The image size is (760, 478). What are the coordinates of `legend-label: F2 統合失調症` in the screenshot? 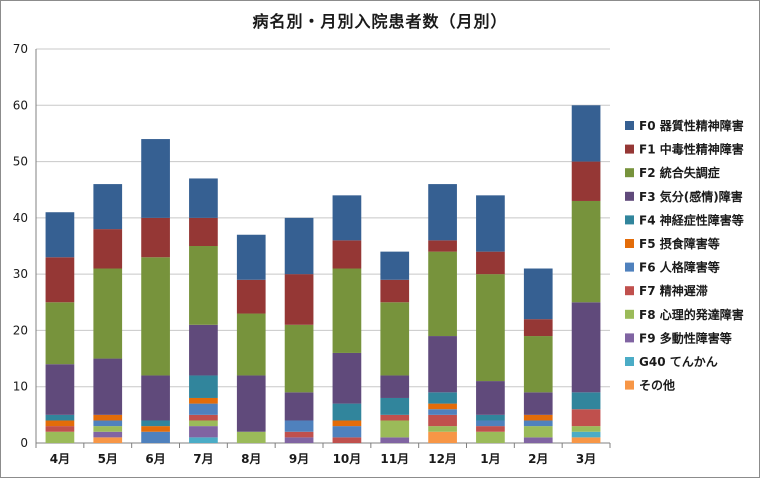 It's located at (679, 172).